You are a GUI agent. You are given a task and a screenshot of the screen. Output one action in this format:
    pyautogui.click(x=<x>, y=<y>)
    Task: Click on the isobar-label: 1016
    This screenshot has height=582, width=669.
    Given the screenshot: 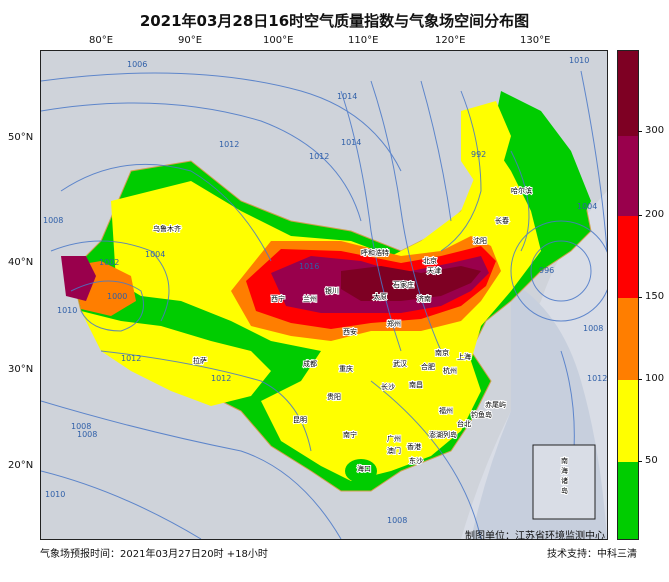 What is the action you would take?
    pyautogui.click(x=309, y=266)
    